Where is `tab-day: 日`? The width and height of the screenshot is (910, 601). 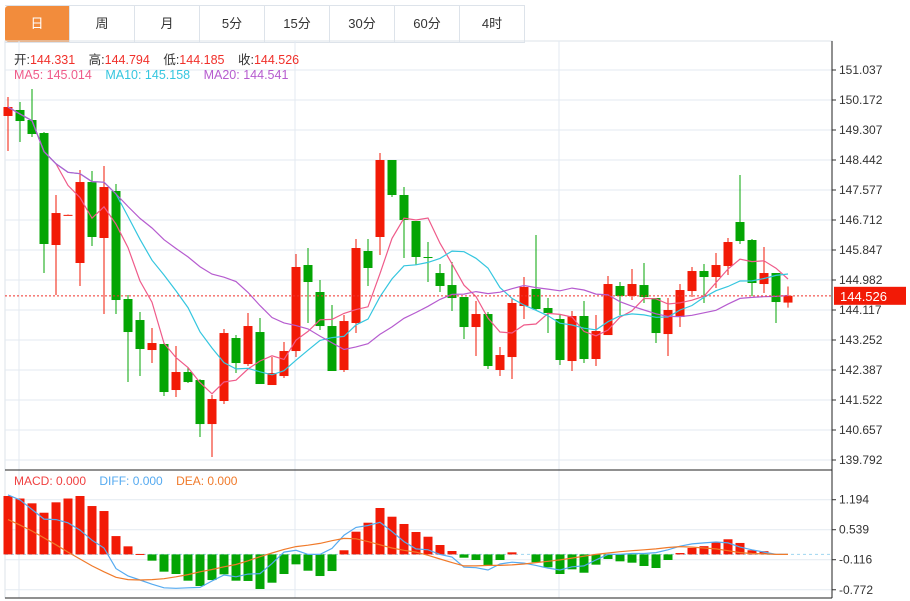
tab-day: 日 is located at coordinates (37, 24).